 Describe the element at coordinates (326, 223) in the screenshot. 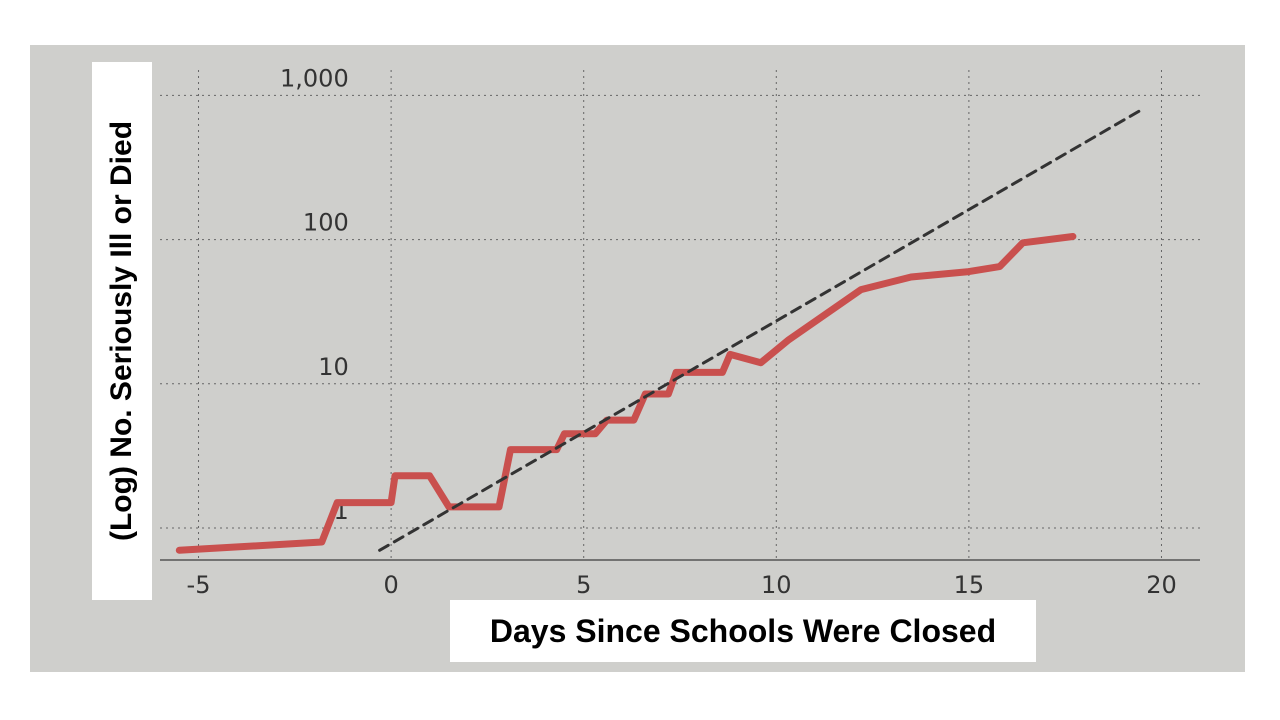

I see `y-tick-label: 100` at that location.